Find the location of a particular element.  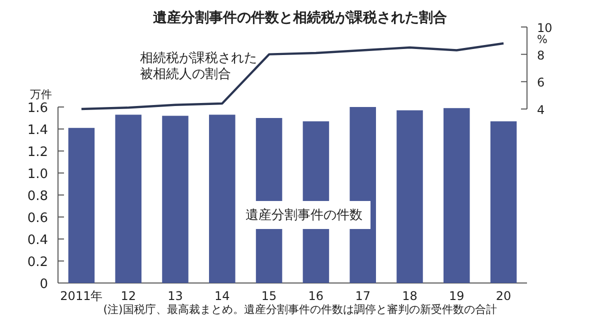

y-tick-label: 1.4 is located at coordinates (37, 130).